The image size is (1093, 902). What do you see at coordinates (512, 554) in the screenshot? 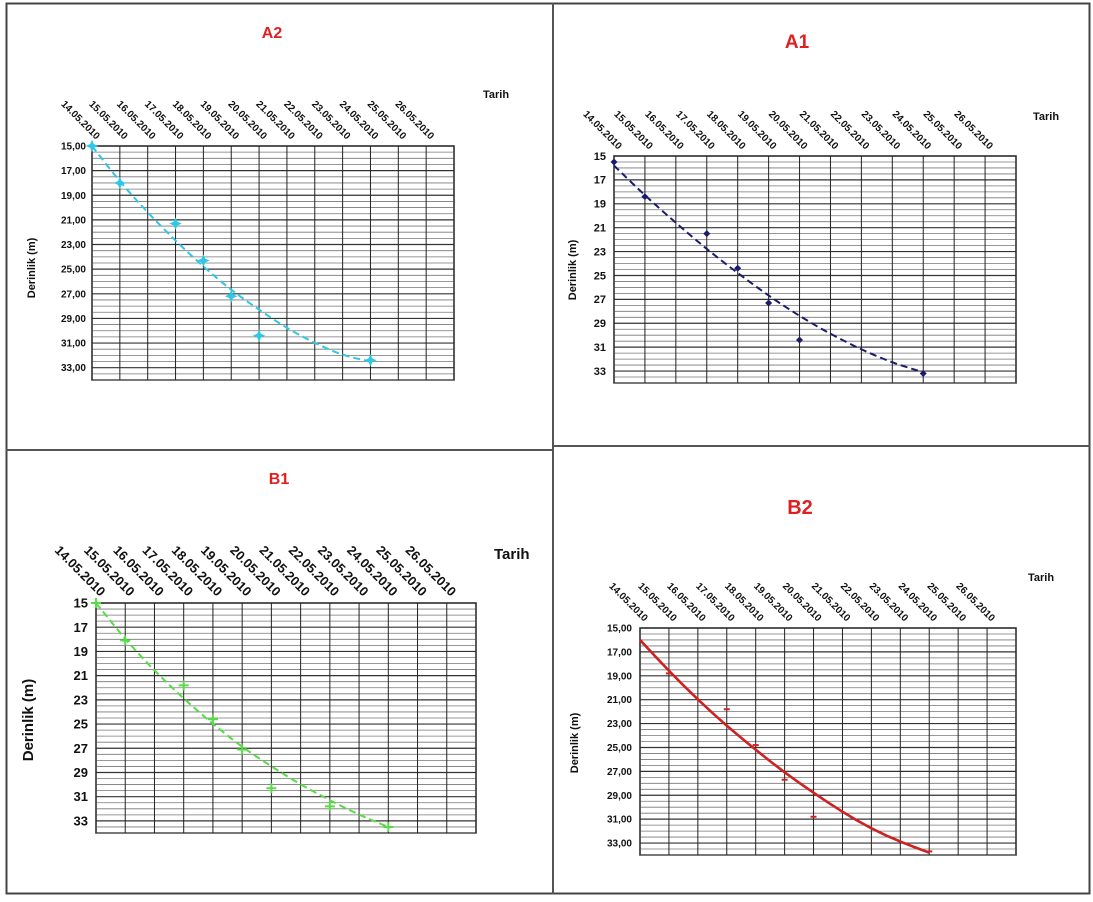
I see `x-axis-label-b1: Tarih` at bounding box center [512, 554].